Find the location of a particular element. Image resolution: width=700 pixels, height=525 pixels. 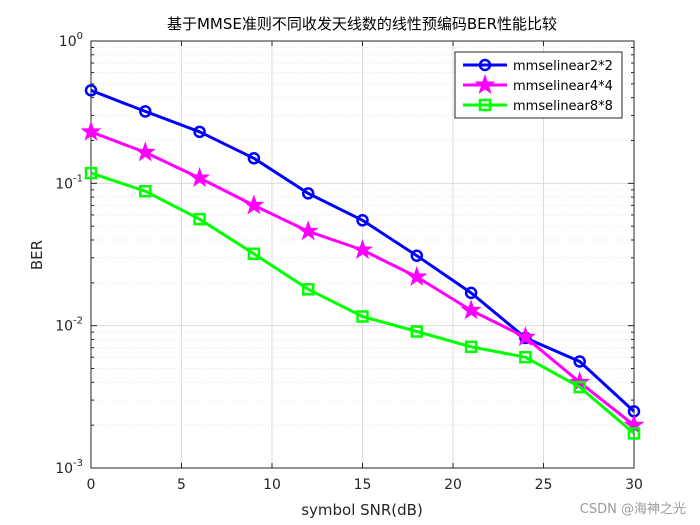

y-tick-label: 10⁻¹ is located at coordinates (69, 182).